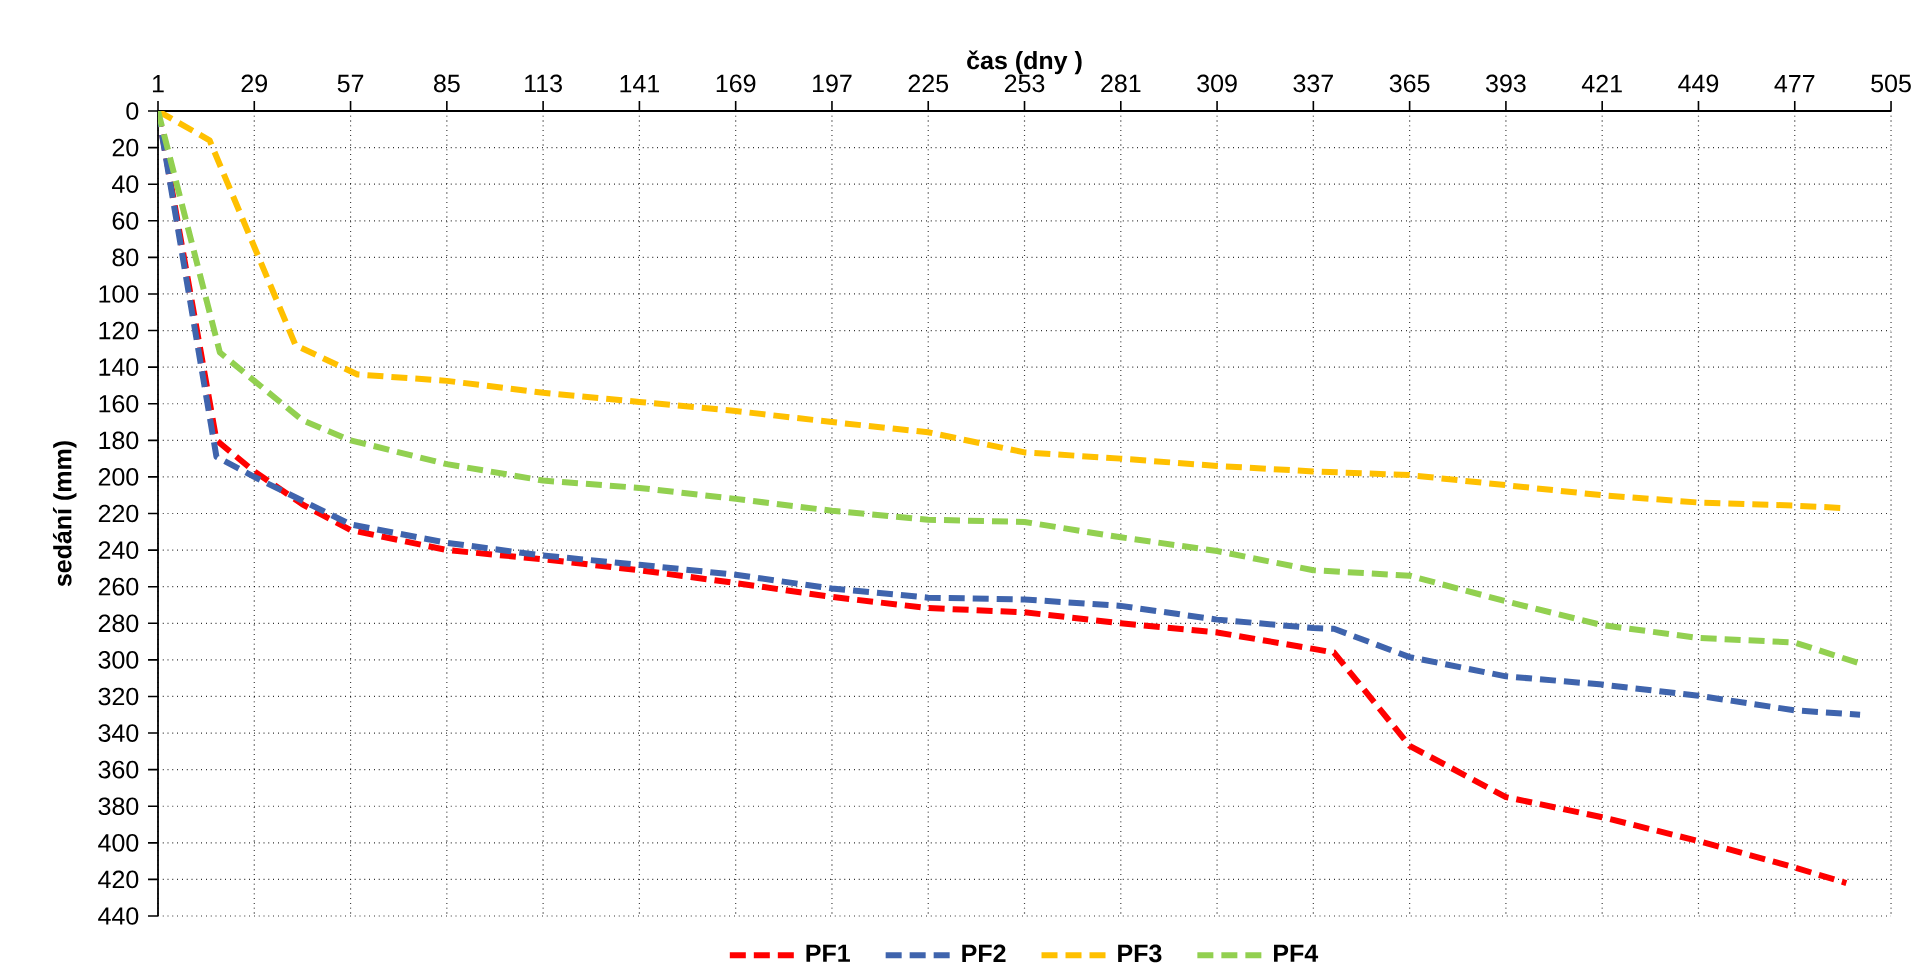 The image size is (1921, 964). Describe the element at coordinates (125, 257) in the screenshot. I see `y-tick-label: 80` at that location.